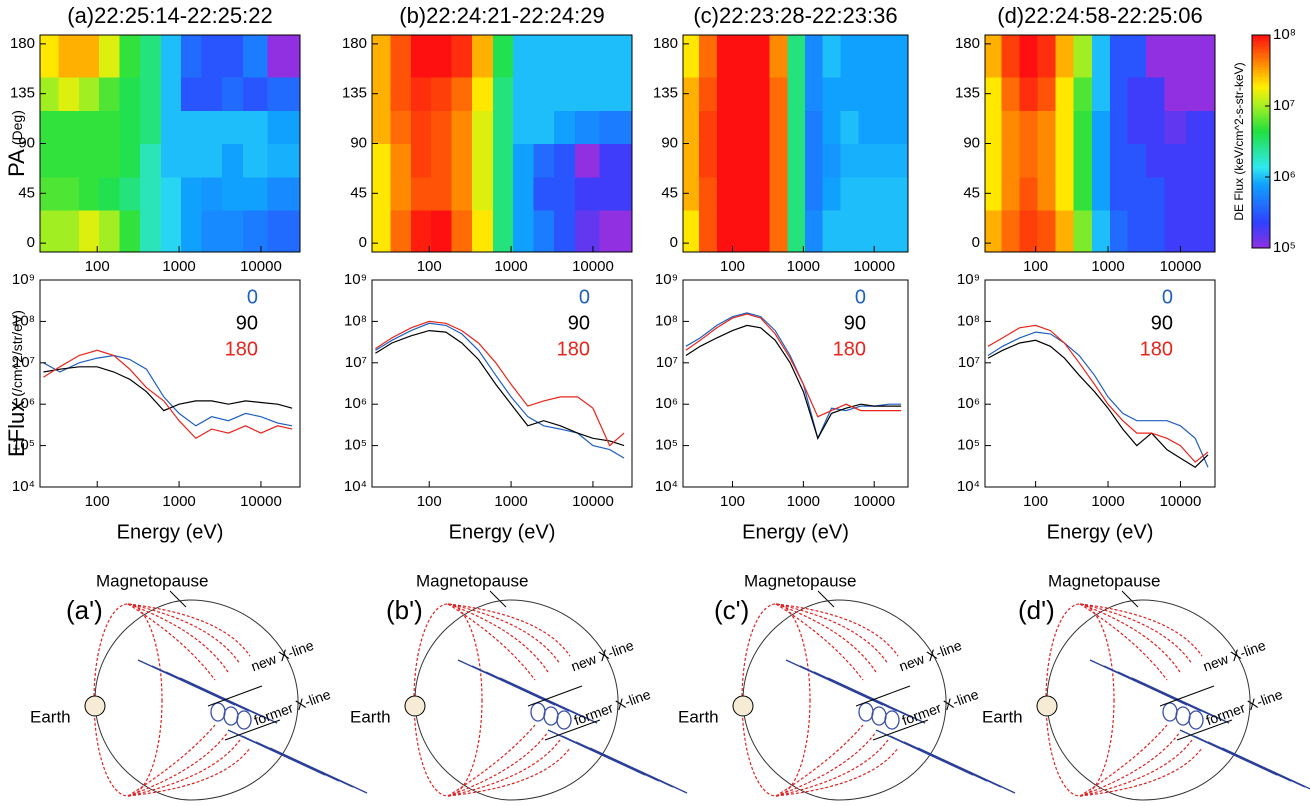 This screenshot has width=1310, height=806. What do you see at coordinates (731, 610) in the screenshot?
I see `panel-label: (c')` at bounding box center [731, 610].